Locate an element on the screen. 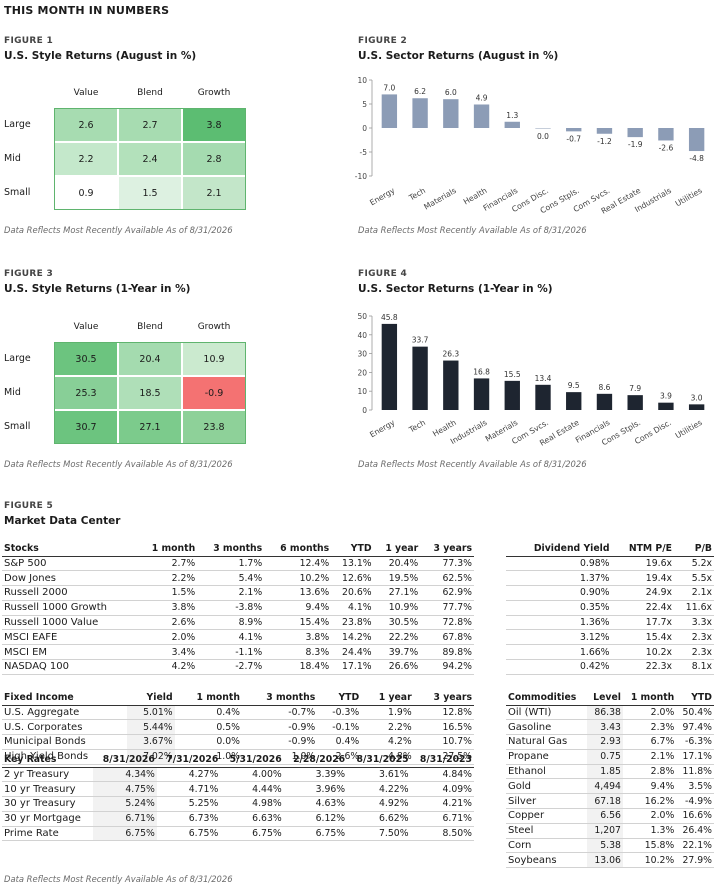  table-cell: 12.4% is located at coordinates (298, 564).